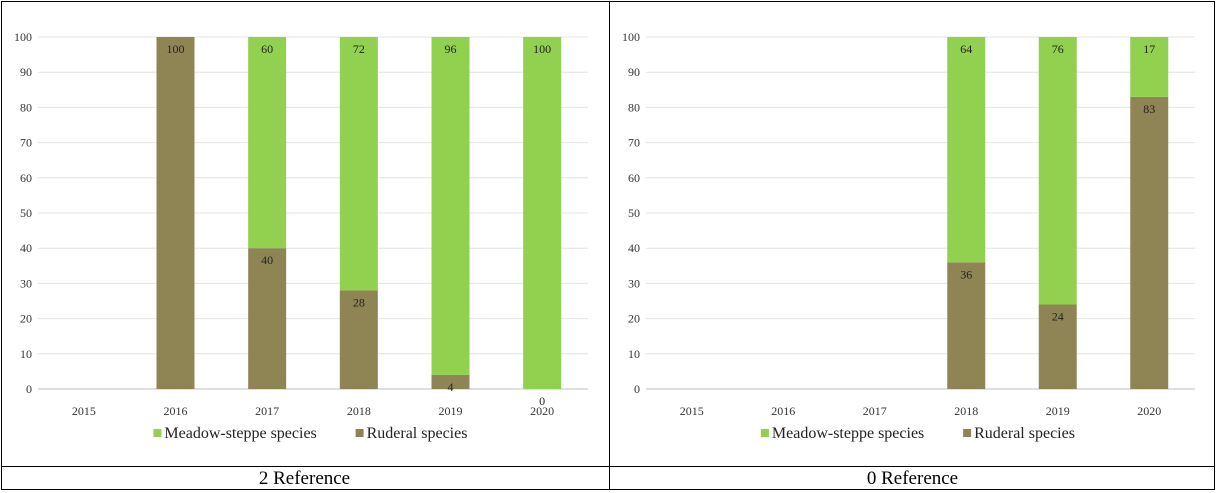 Image resolution: width=1218 pixels, height=493 pixels. I want to click on data-label-ruderal: 28, so click(359, 302).